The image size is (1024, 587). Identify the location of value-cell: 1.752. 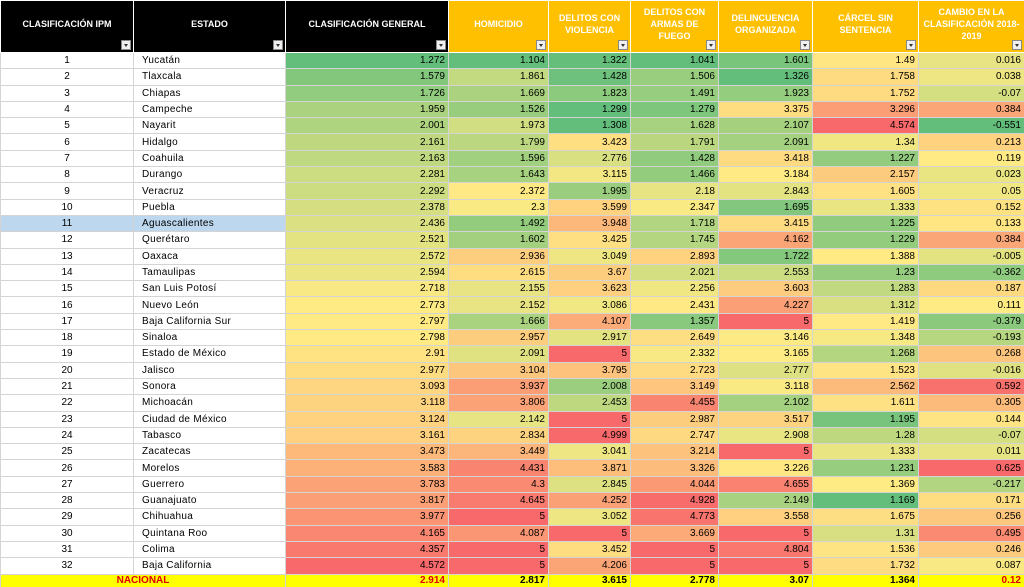
(865, 93).